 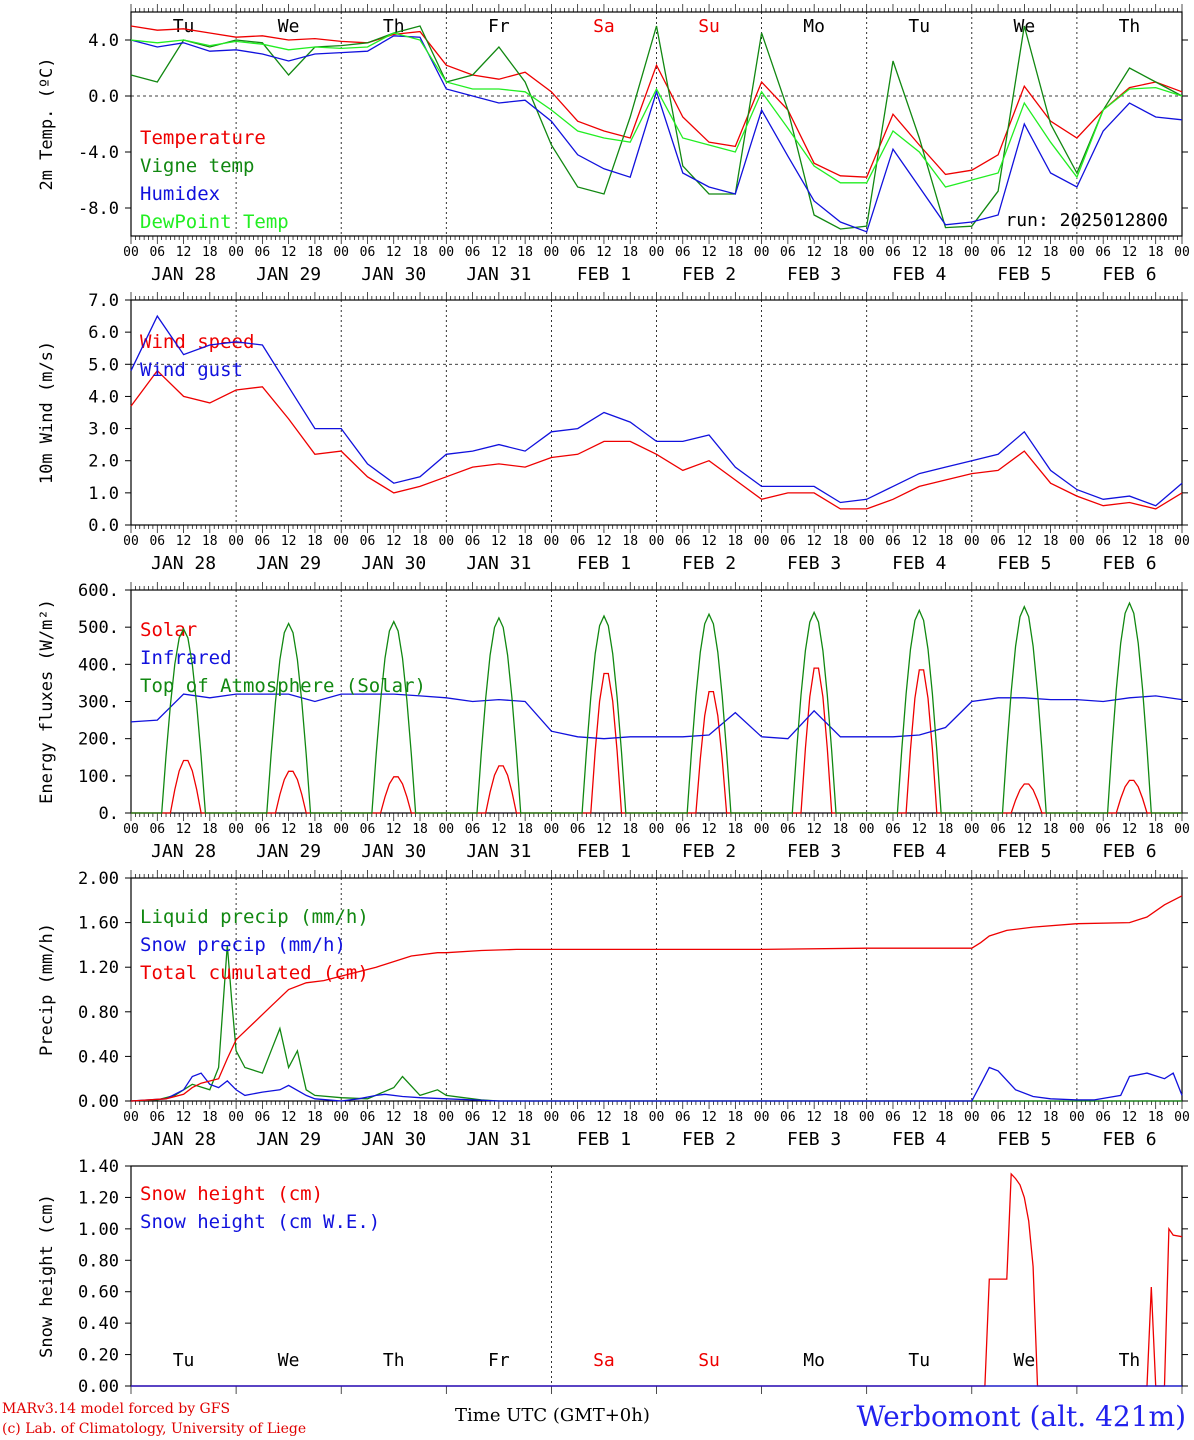 What do you see at coordinates (98, 1387) in the screenshot?
I see `y-tick-label: 0.00` at bounding box center [98, 1387].